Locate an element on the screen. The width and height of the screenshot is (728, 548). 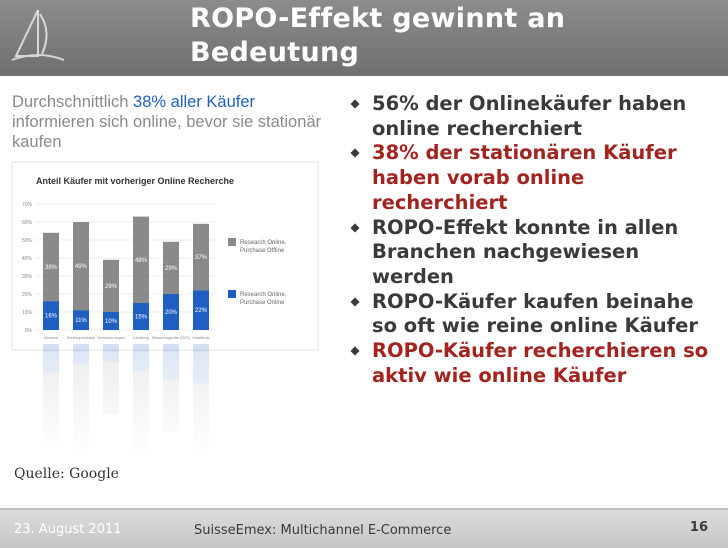
data-label: 15% is located at coordinates (141, 318).